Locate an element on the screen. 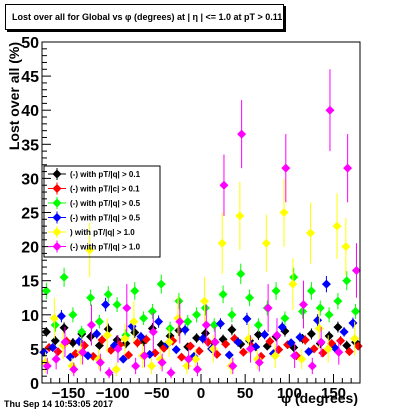 This screenshot has width=400, height=414. legend-box is located at coordinates (102, 211).